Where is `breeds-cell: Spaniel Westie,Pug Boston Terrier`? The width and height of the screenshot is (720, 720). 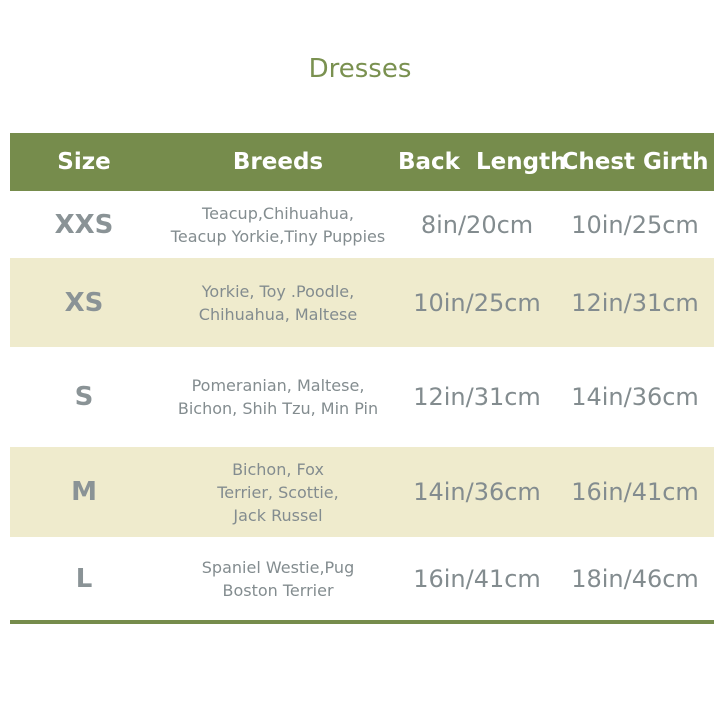 breeds-cell: Spaniel Westie,Pug Boston Terrier is located at coordinates (278, 579).